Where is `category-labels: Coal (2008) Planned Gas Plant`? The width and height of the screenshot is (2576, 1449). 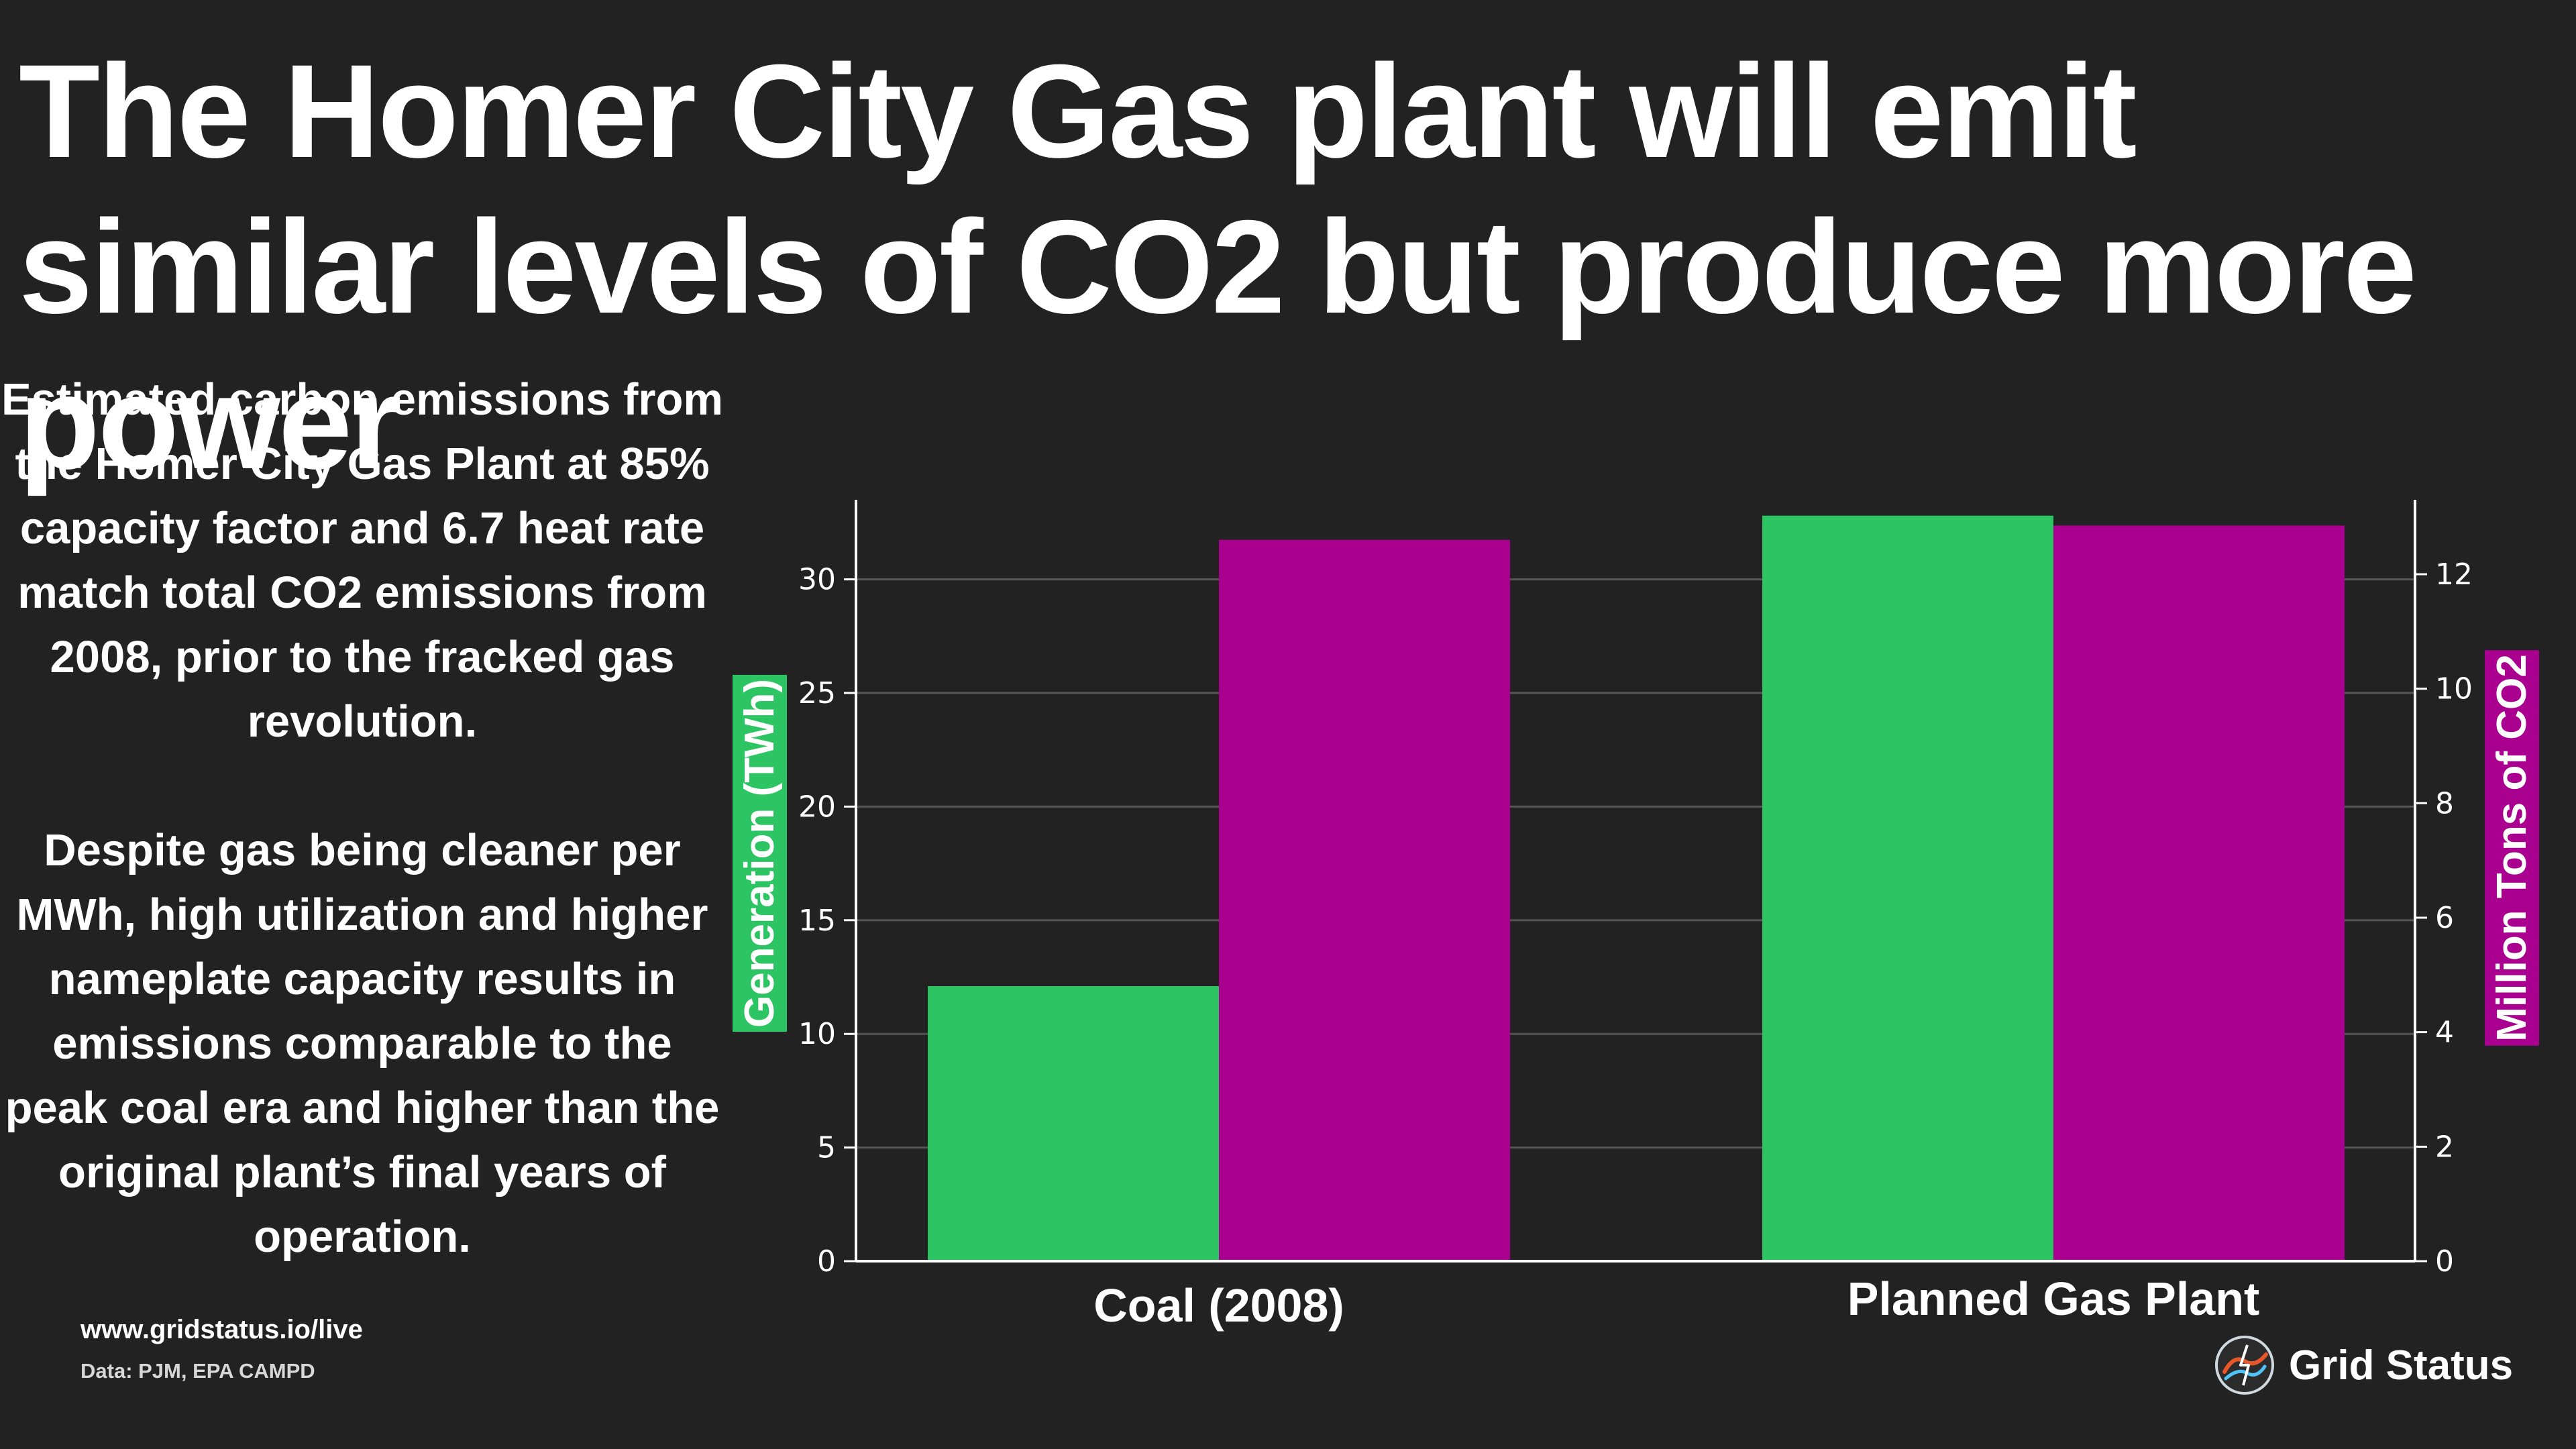
category-labels: Coal (2008) Planned Gas Plant is located at coordinates (1676, 1302).